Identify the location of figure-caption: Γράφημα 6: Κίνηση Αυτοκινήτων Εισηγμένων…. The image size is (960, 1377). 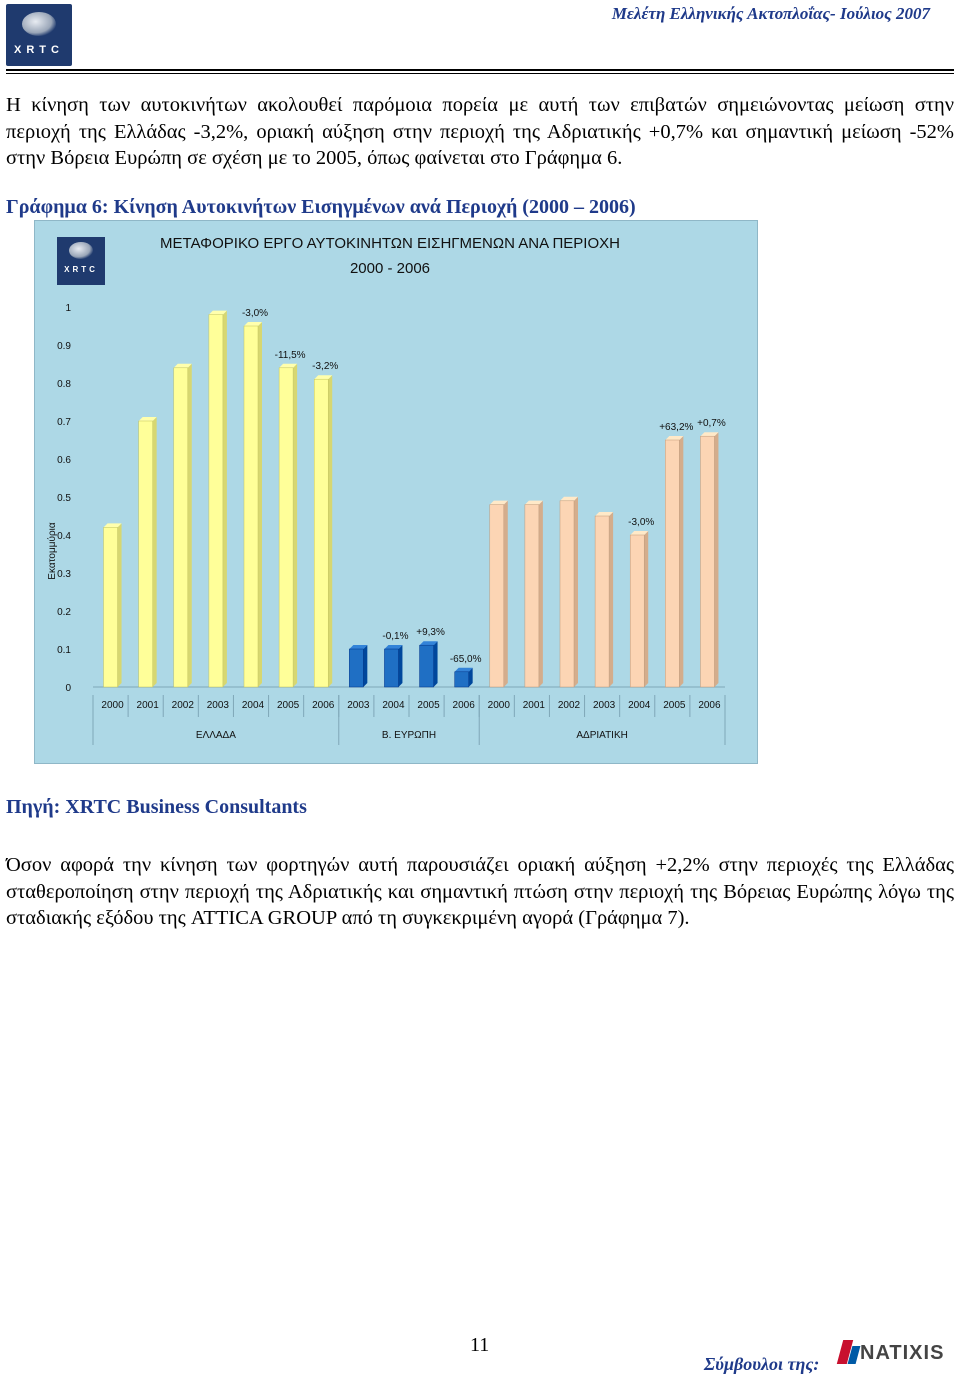
(321, 207).